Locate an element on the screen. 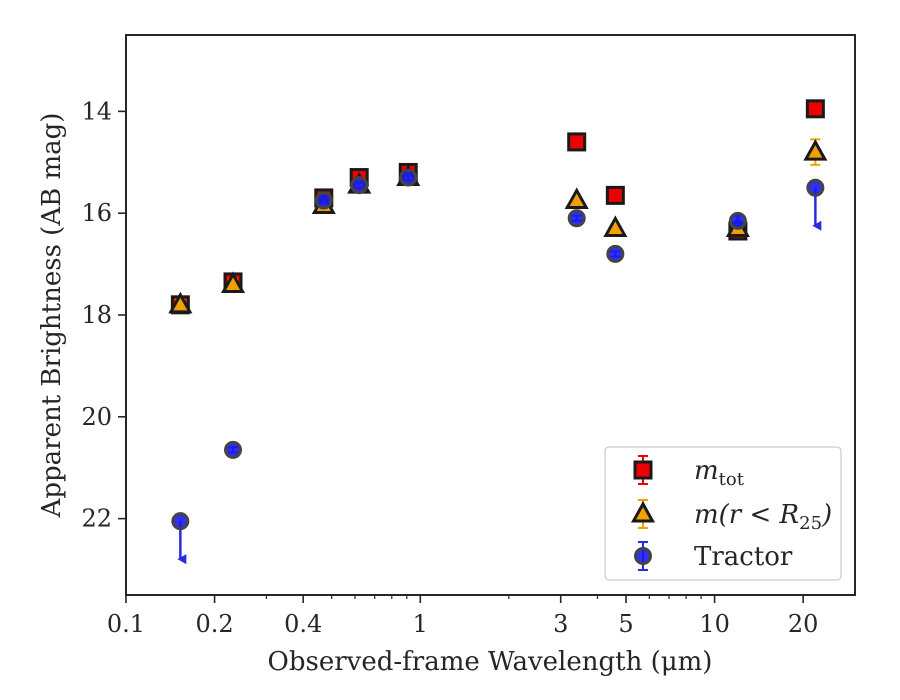  x-tick-label: 0.2 is located at coordinates (215, 624).